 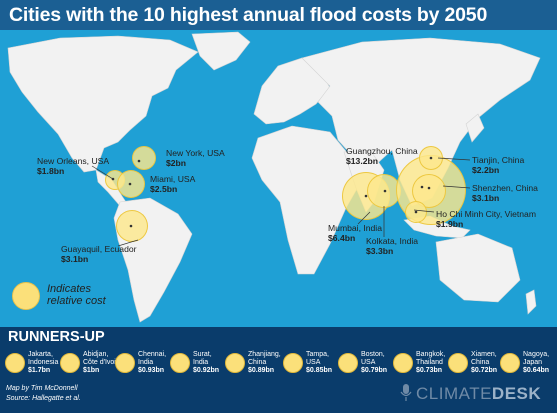 What do you see at coordinates (419, 363) in the screenshot?
I see `runner-up-item: Bangkok, Thailand $0.73bn` at bounding box center [419, 363].